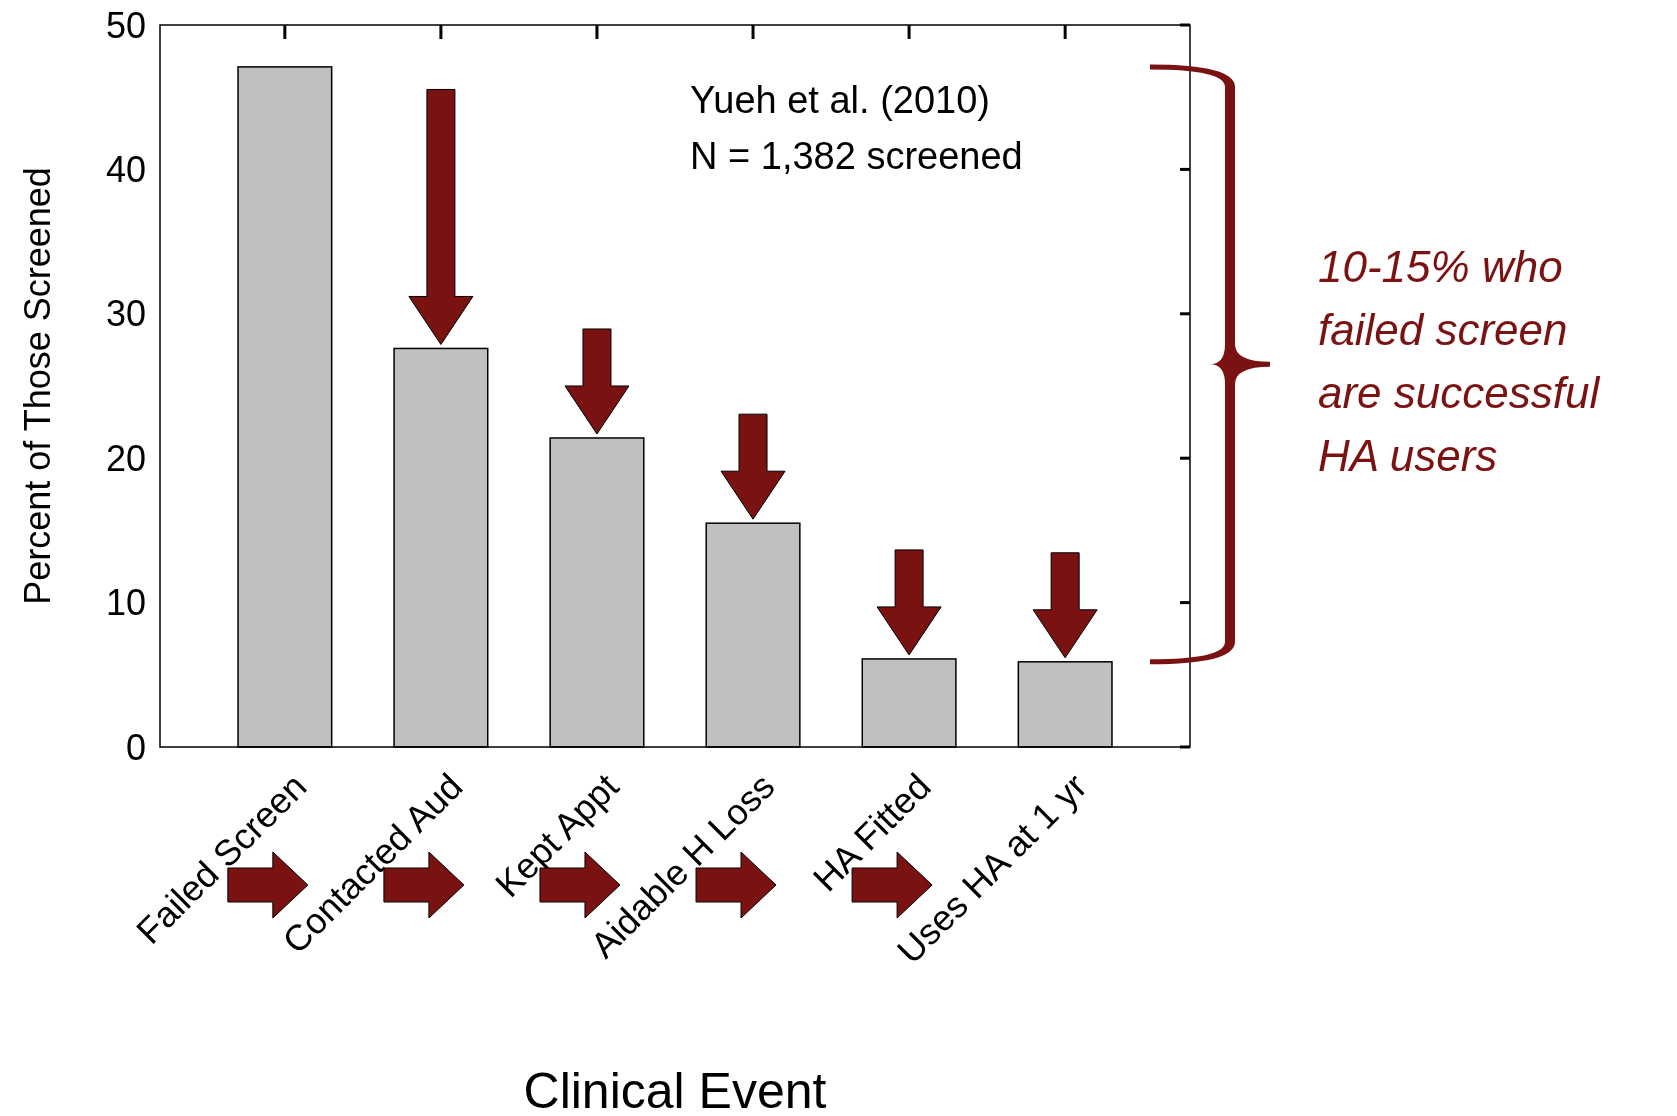 Image resolution: width=1677 pixels, height=1116 pixels. What do you see at coordinates (125, 169) in the screenshot?
I see `y-tick-label: 40` at bounding box center [125, 169].